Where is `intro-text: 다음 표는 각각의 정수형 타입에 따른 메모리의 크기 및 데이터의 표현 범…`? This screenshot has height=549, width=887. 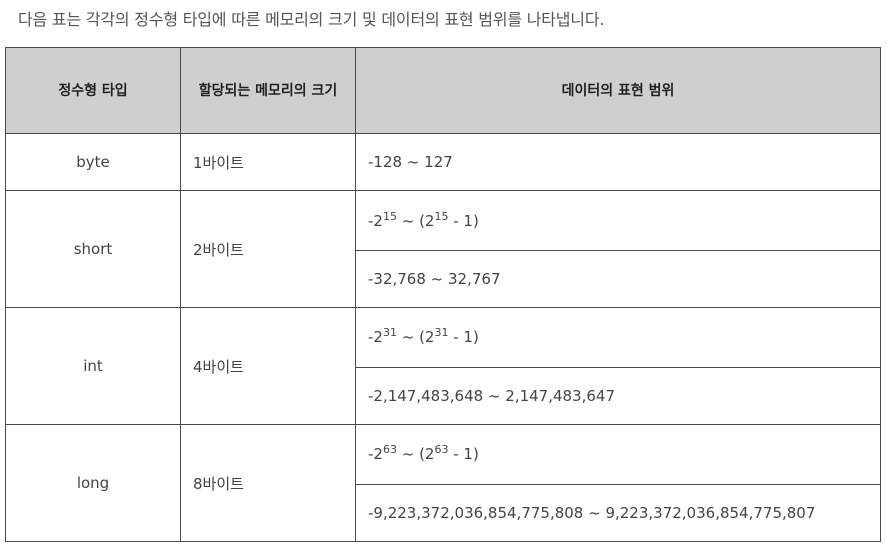
intro-text: 다음 표는 각각의 정수형 타입에 따른 메모리의 크기 및 데이터의 표현 범… is located at coordinates (311, 19).